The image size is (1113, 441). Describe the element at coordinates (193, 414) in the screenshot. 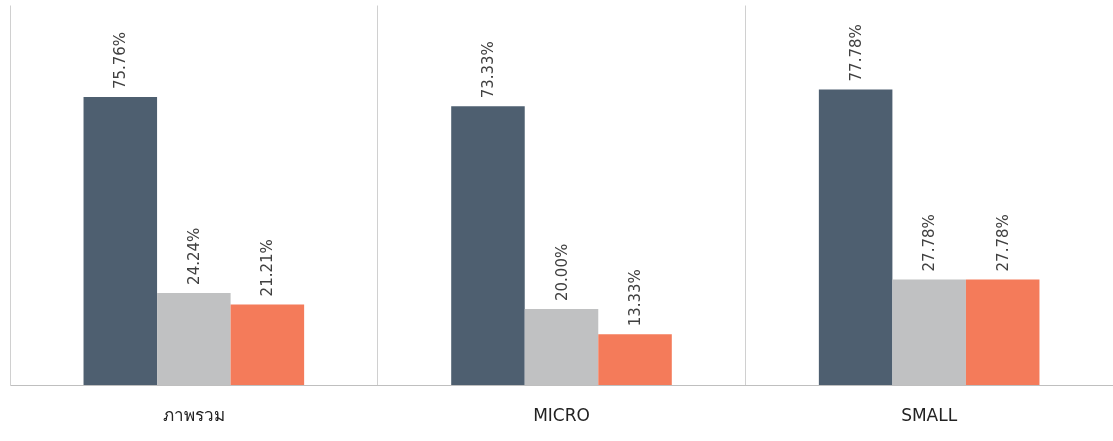

I see `x-tick-label: ภาพรวม` at that location.